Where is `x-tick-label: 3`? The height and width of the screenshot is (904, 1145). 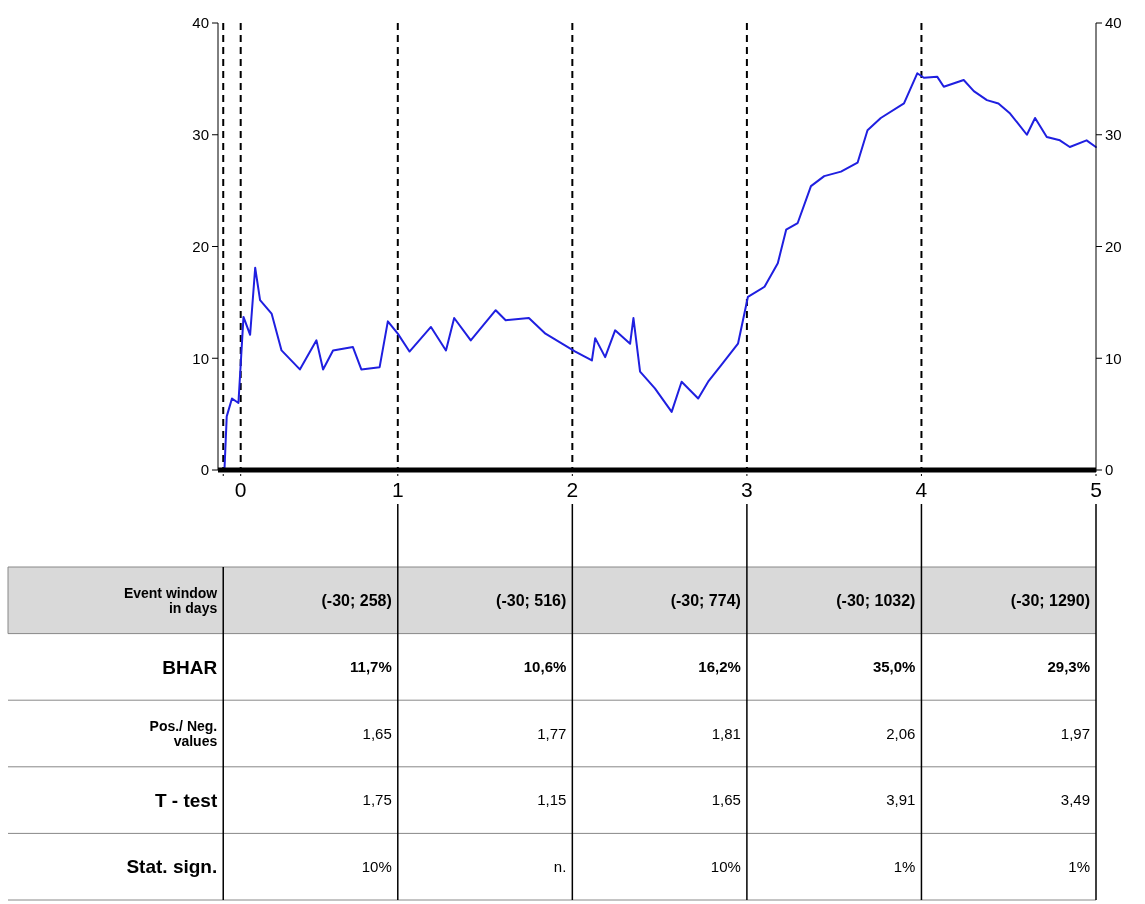
x-tick-label: 3 is located at coordinates (747, 489).